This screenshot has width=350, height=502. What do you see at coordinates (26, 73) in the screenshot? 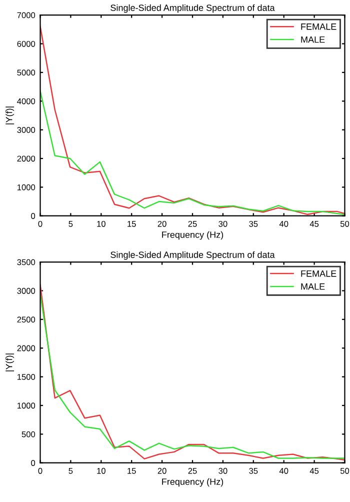
I see `y-tick-label: 5000` at bounding box center [26, 73].